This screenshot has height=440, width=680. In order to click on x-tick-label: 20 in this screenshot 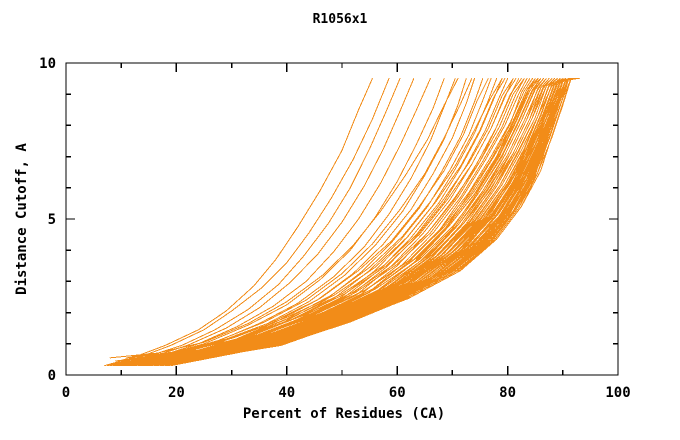, I will do `click(176, 393)`.